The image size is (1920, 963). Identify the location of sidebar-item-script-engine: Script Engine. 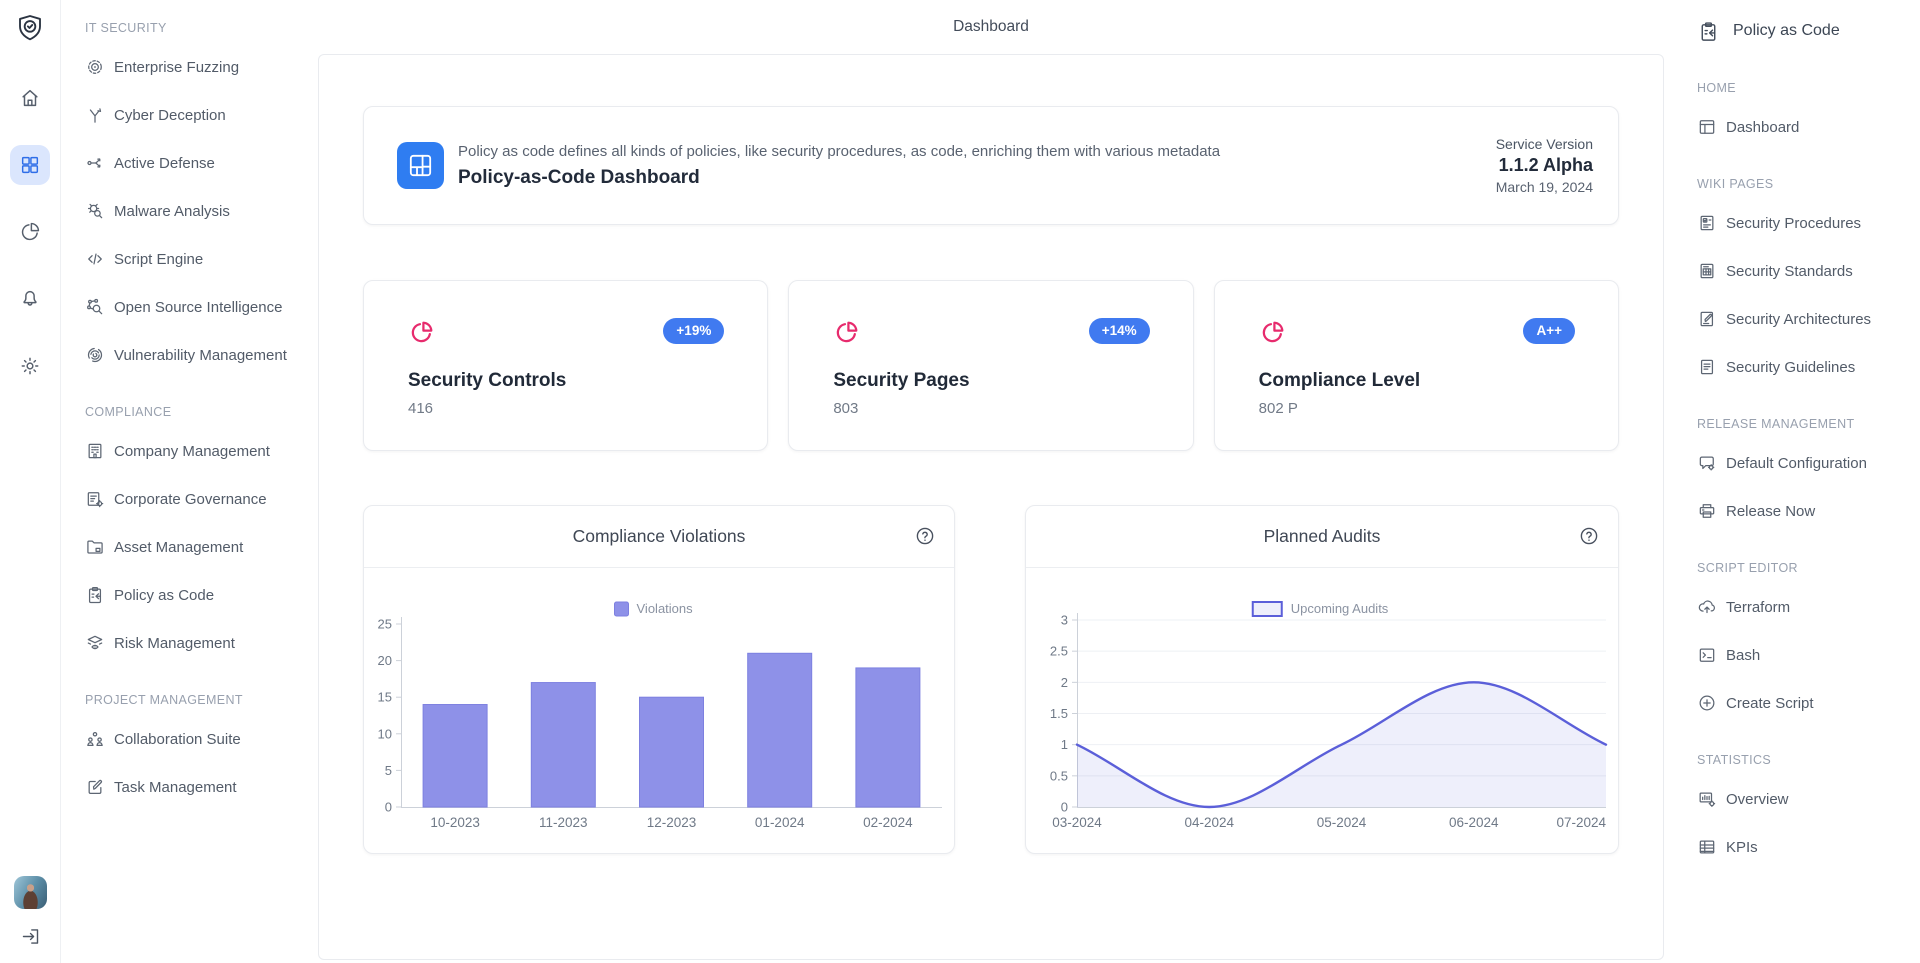
(201, 259).